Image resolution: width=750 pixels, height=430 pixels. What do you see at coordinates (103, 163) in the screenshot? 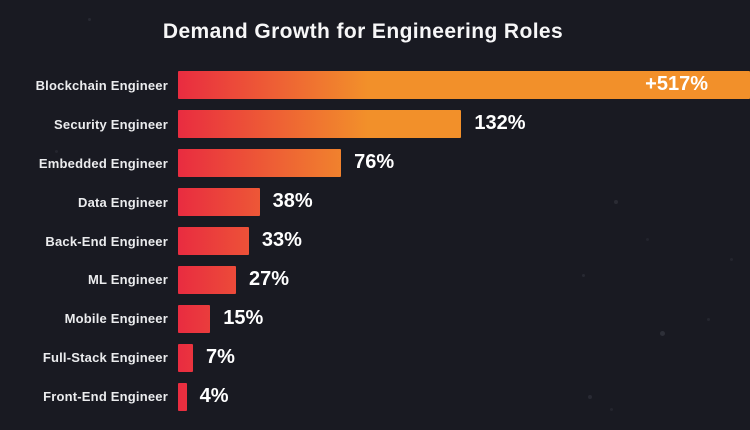
I see `category-label: Embedded Engineer` at bounding box center [103, 163].